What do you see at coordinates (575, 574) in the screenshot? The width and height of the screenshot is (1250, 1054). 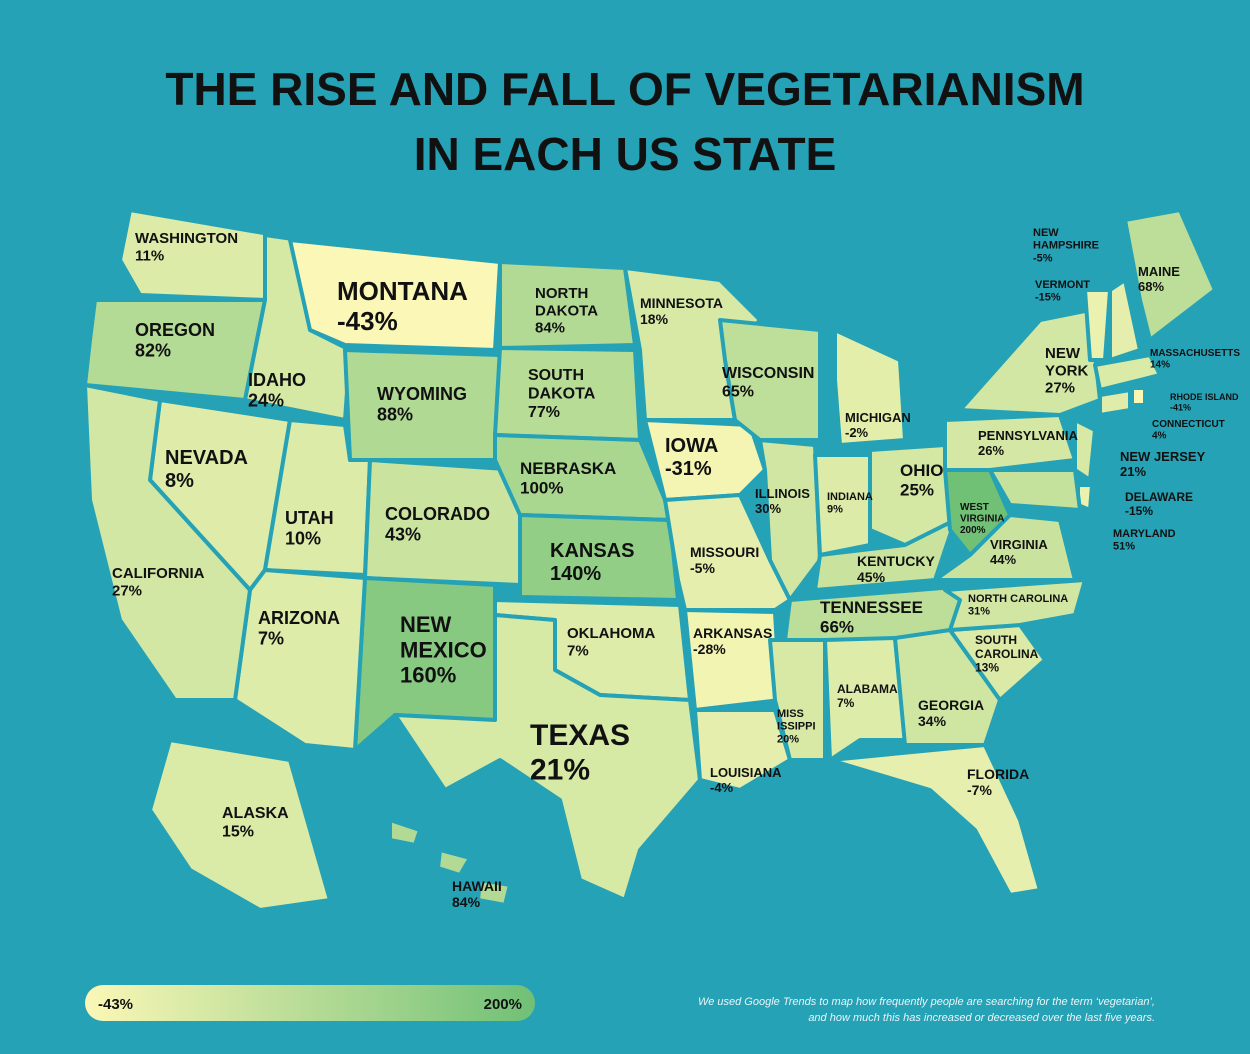 I see `state-value: 140%` at bounding box center [575, 574].